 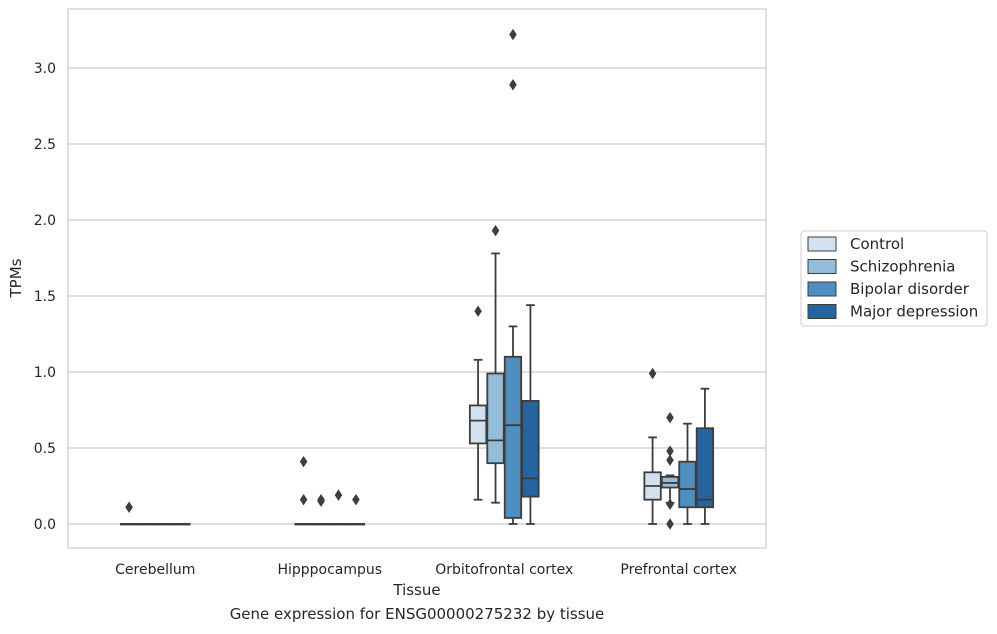 I want to click on y-tick-label: 1.0, so click(x=45, y=373).